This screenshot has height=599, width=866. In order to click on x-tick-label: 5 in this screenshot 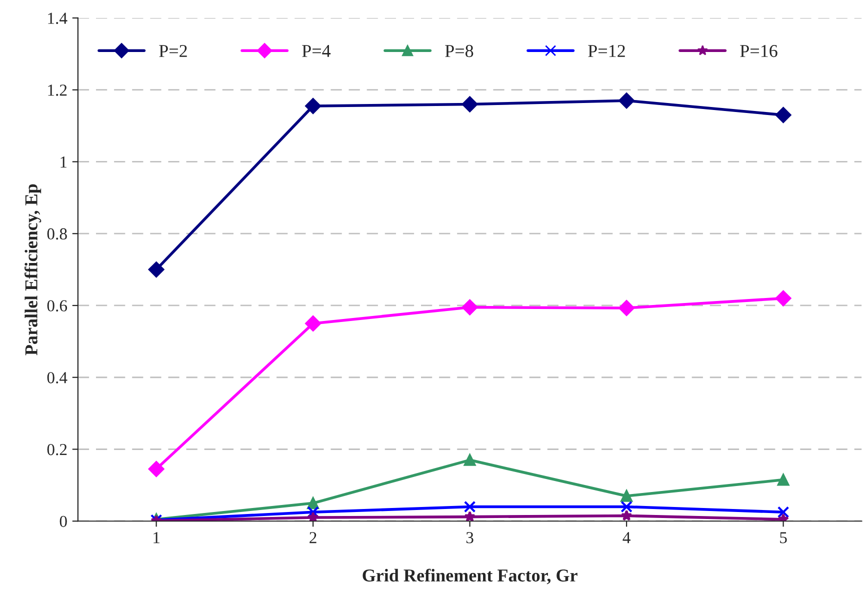, I will do `click(783, 538)`.